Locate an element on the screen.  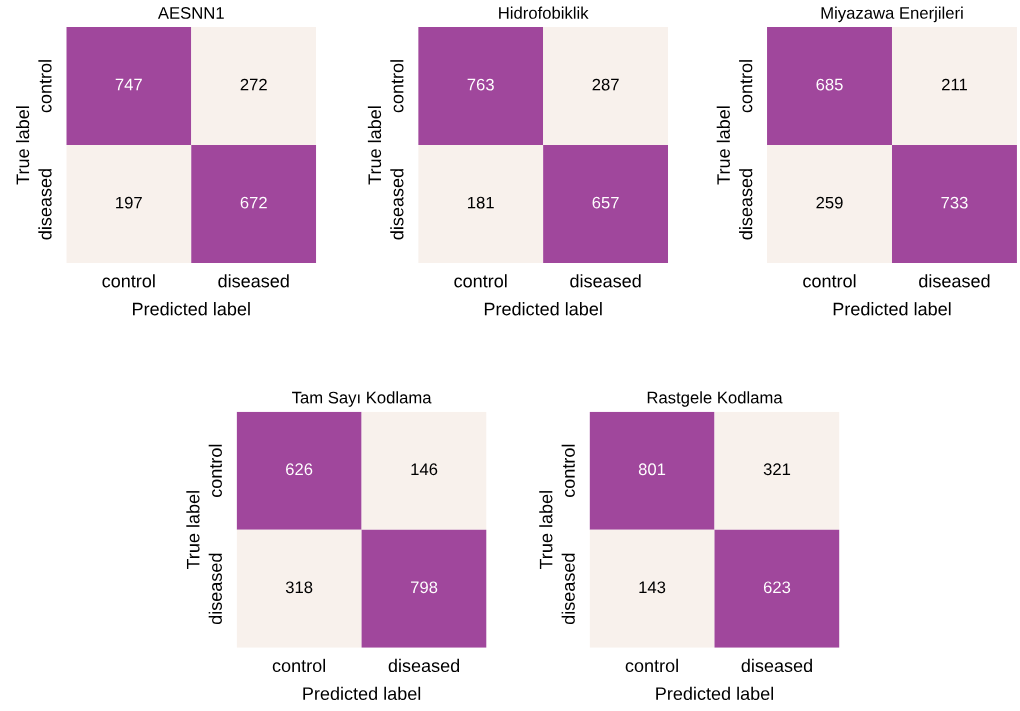
data-label: 181 is located at coordinates (481, 202).